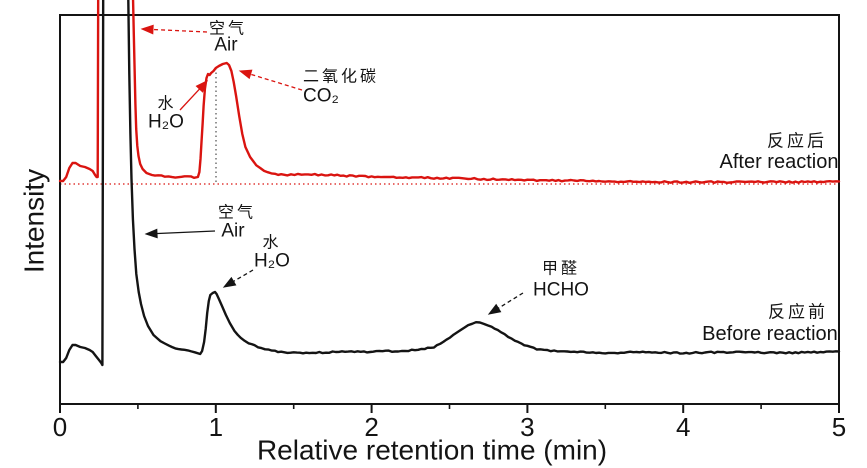 The width and height of the screenshot is (867, 468). I want to click on x-tick-label: 2, so click(371, 427).